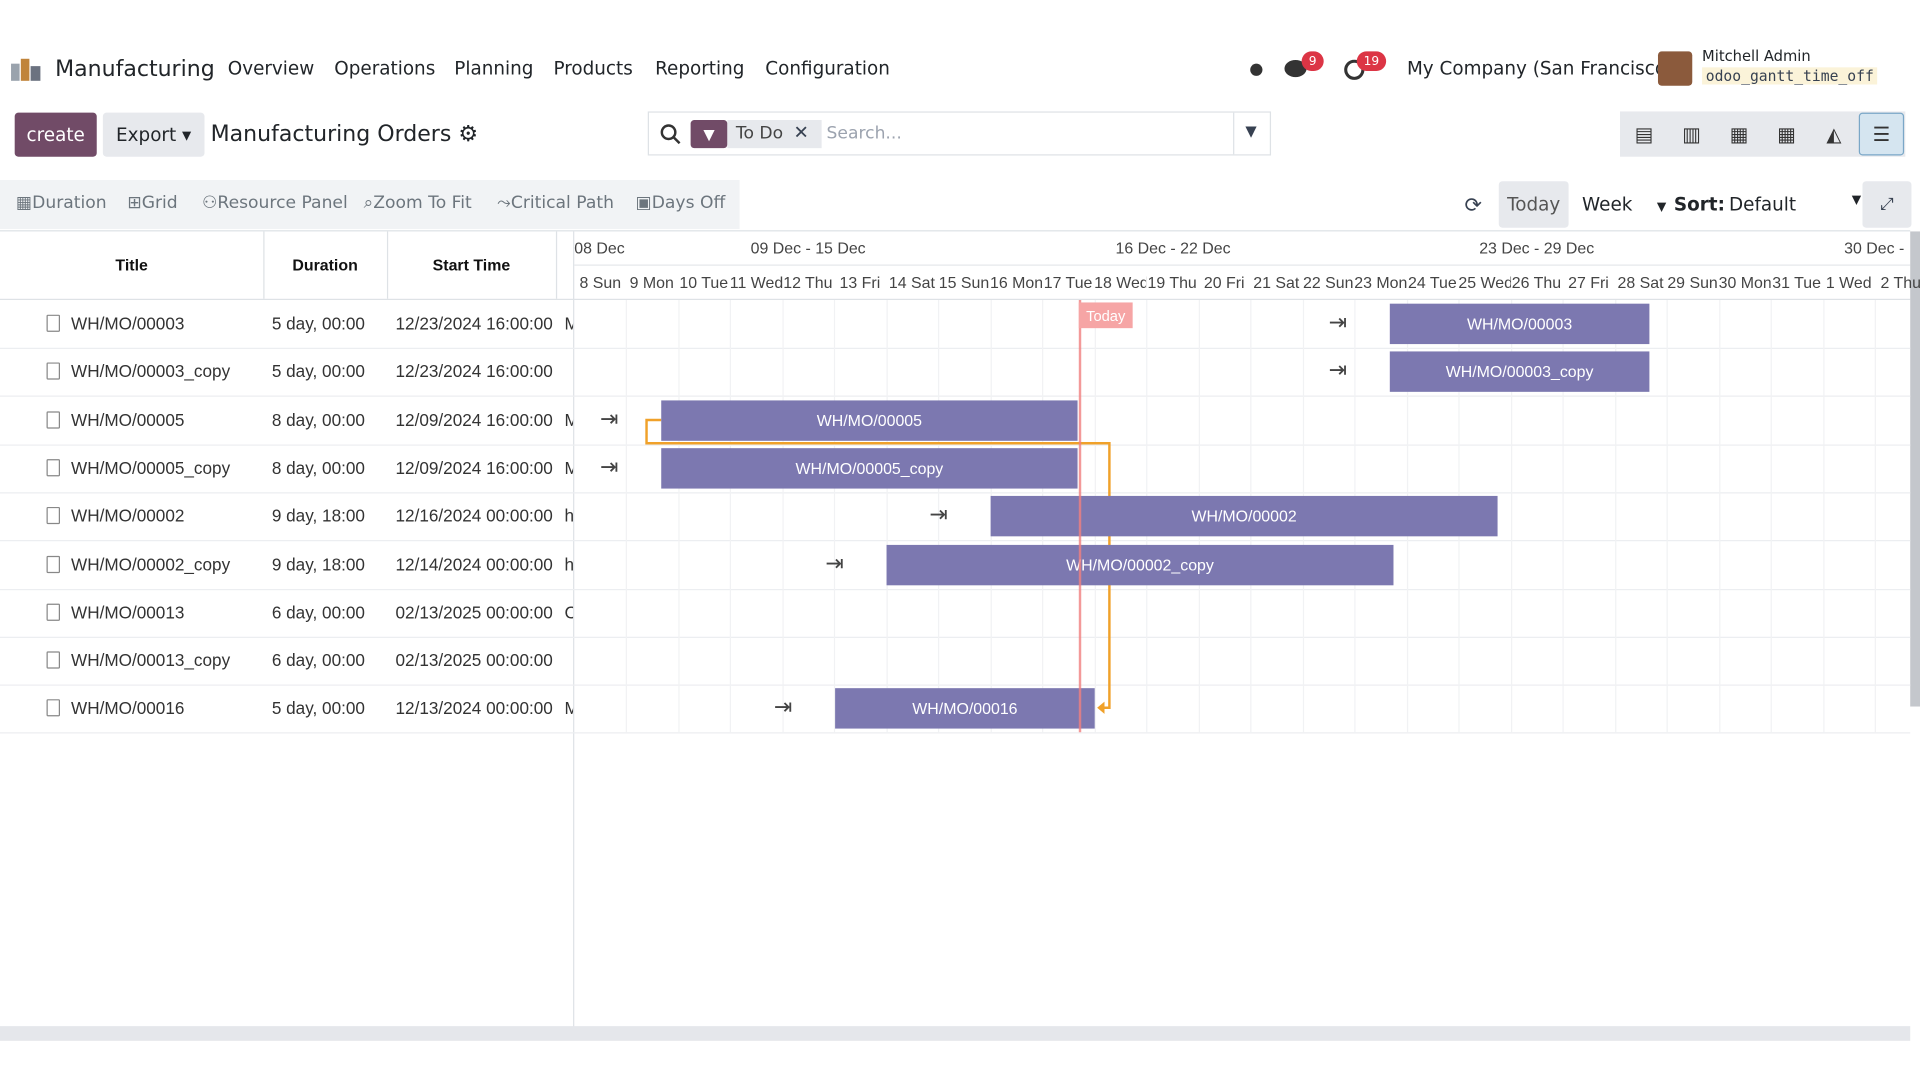  I want to click on tool-icon: ⌕, so click(368, 203).